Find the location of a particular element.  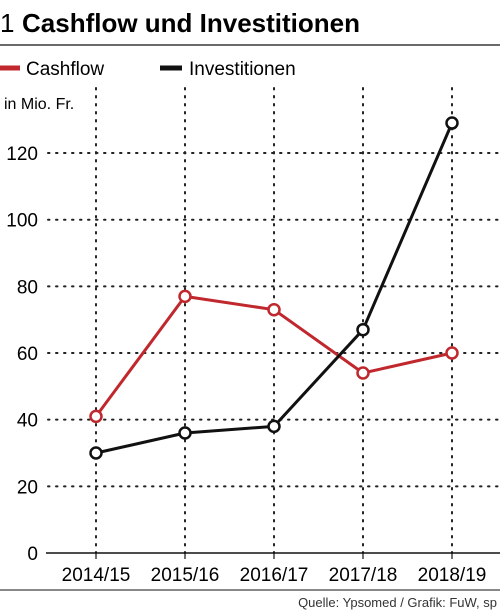

x-tick-label: 2015/16 is located at coordinates (185, 575).